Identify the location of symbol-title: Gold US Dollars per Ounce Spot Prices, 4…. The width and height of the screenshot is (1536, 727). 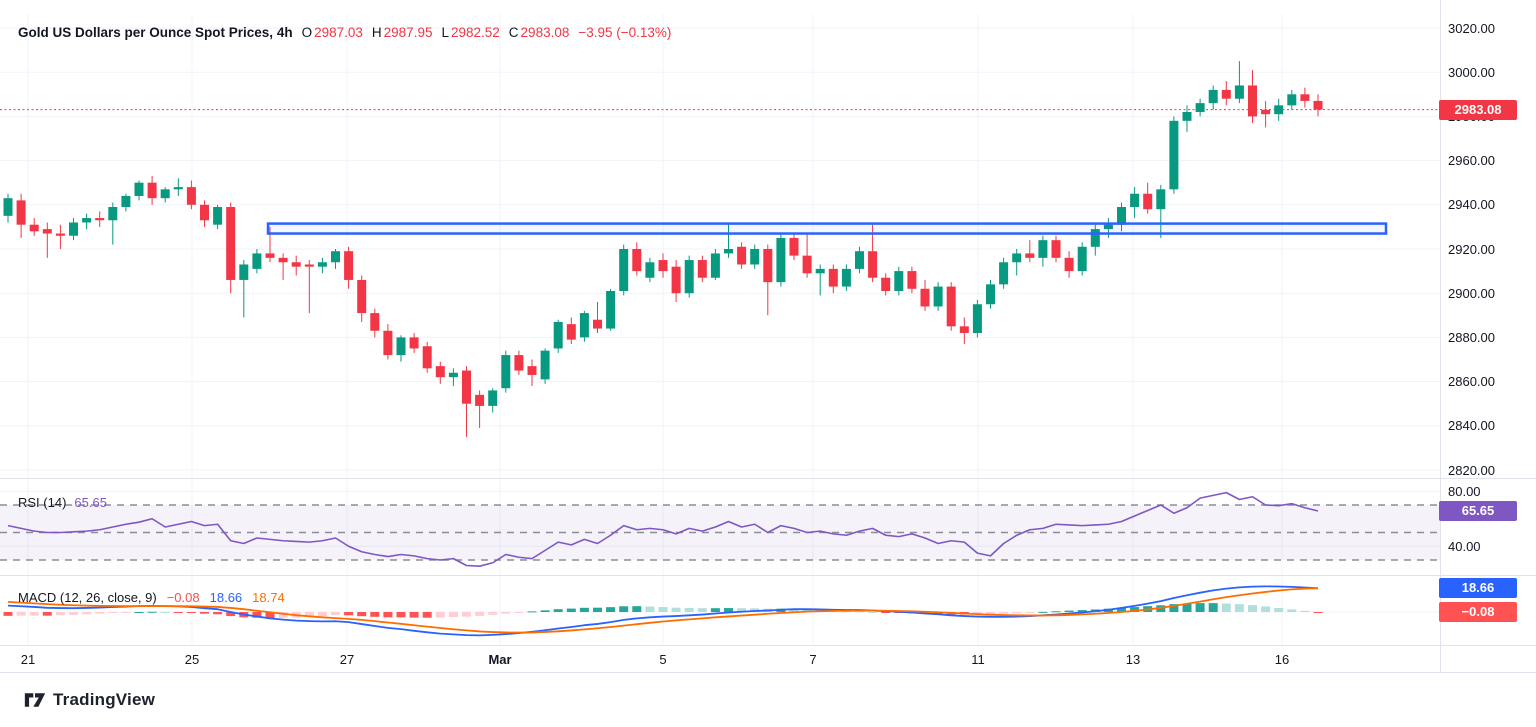
(155, 32).